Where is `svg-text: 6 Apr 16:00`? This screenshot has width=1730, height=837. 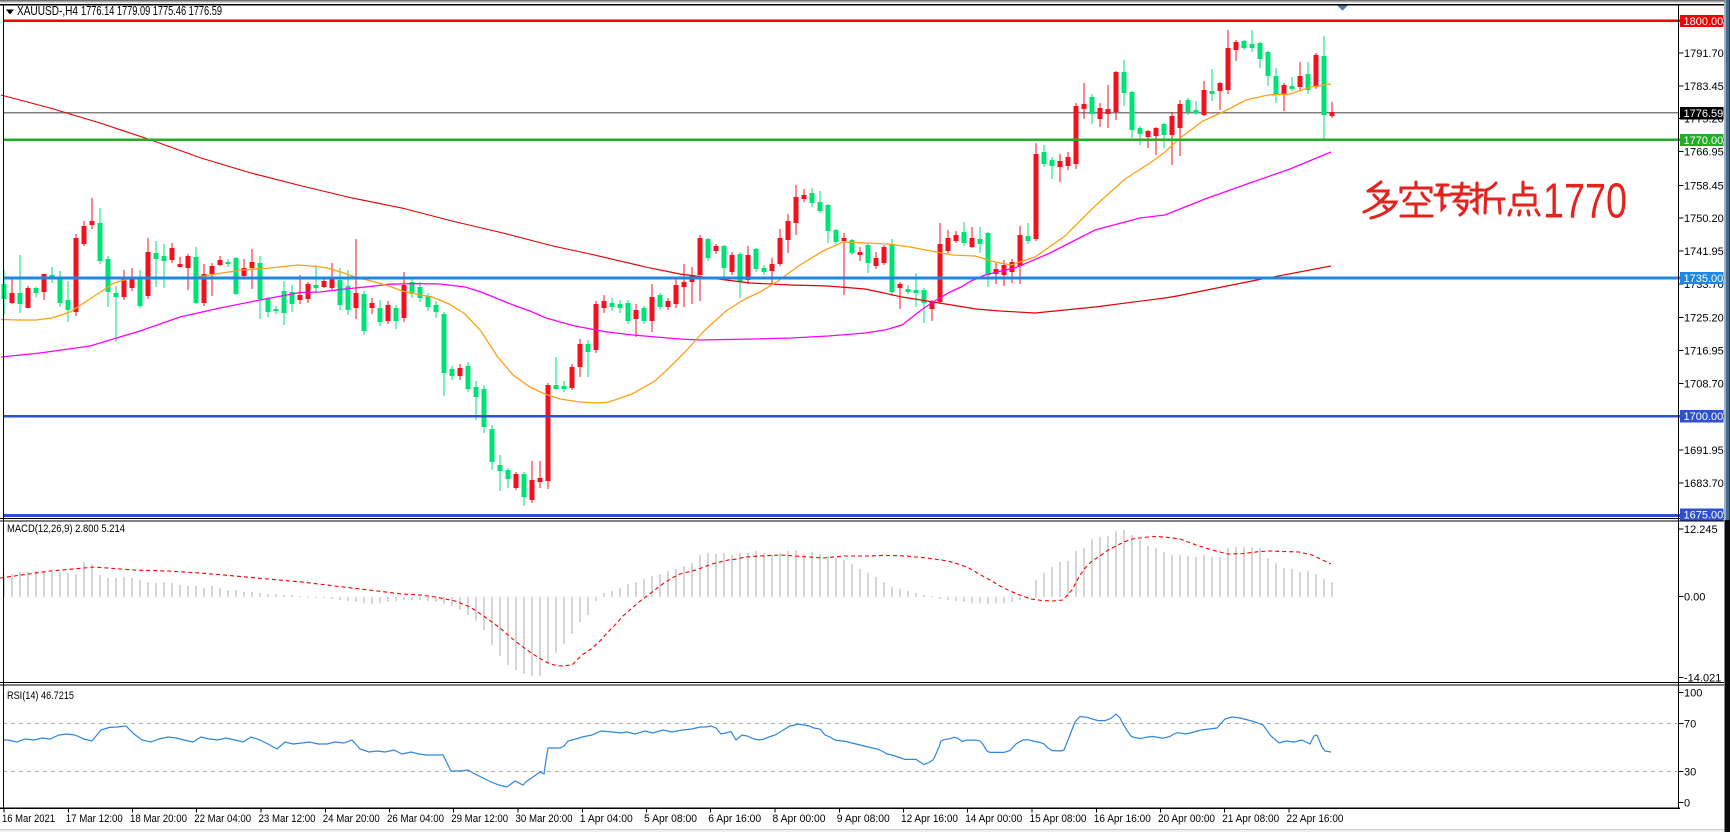 svg-text: 6 Apr 16:00 is located at coordinates (734, 819).